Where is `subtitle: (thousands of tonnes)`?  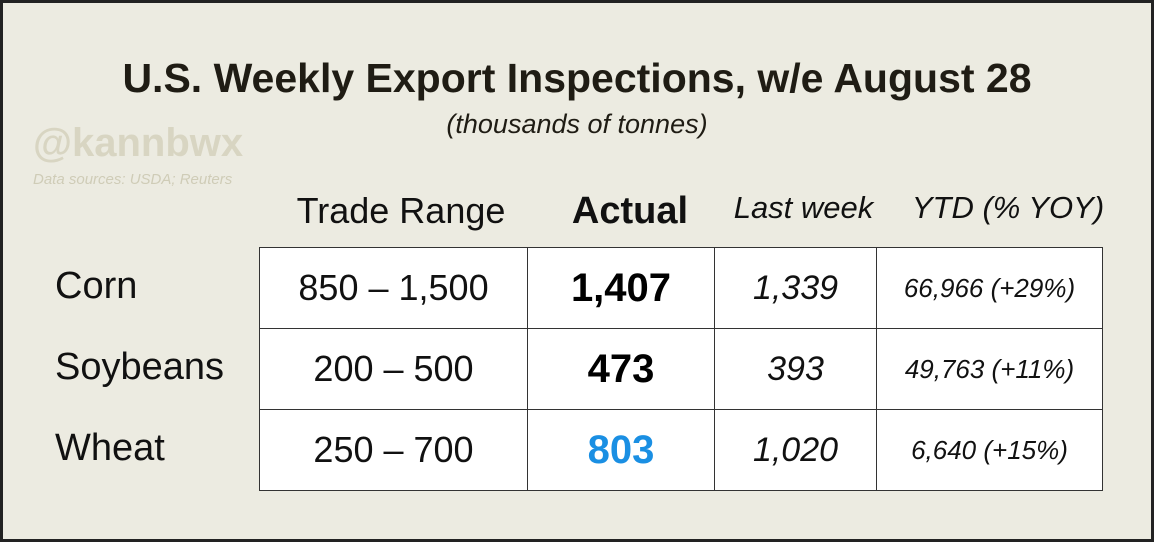 subtitle: (thousands of tonnes) is located at coordinates (577, 124).